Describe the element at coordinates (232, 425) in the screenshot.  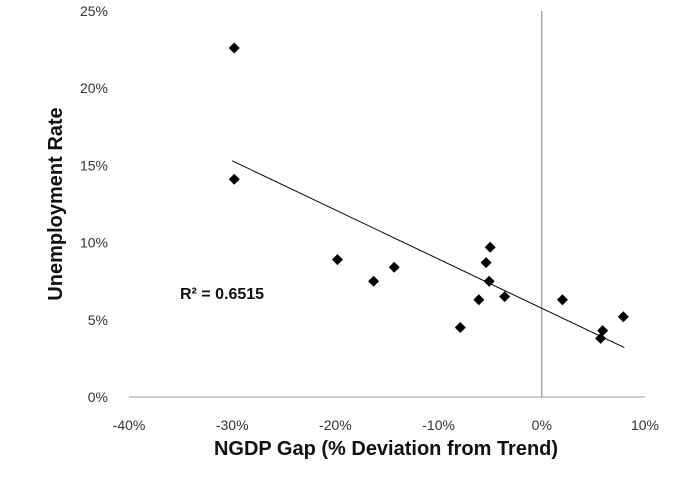
I see `x-tick-label: -30%` at that location.